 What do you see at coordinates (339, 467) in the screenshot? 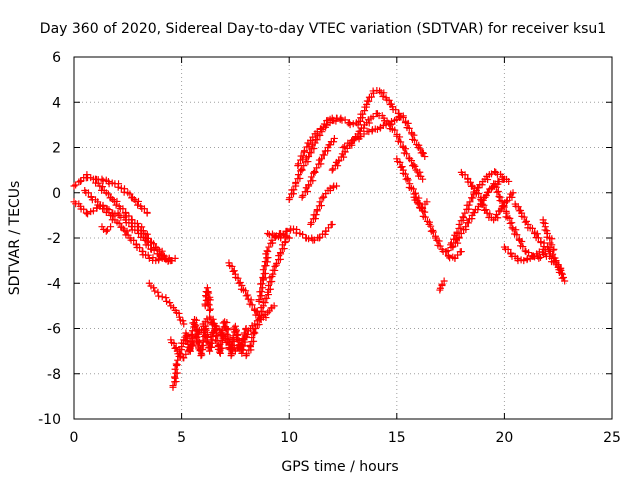
I see `x-axis-title: GPS time / hours` at bounding box center [339, 467].